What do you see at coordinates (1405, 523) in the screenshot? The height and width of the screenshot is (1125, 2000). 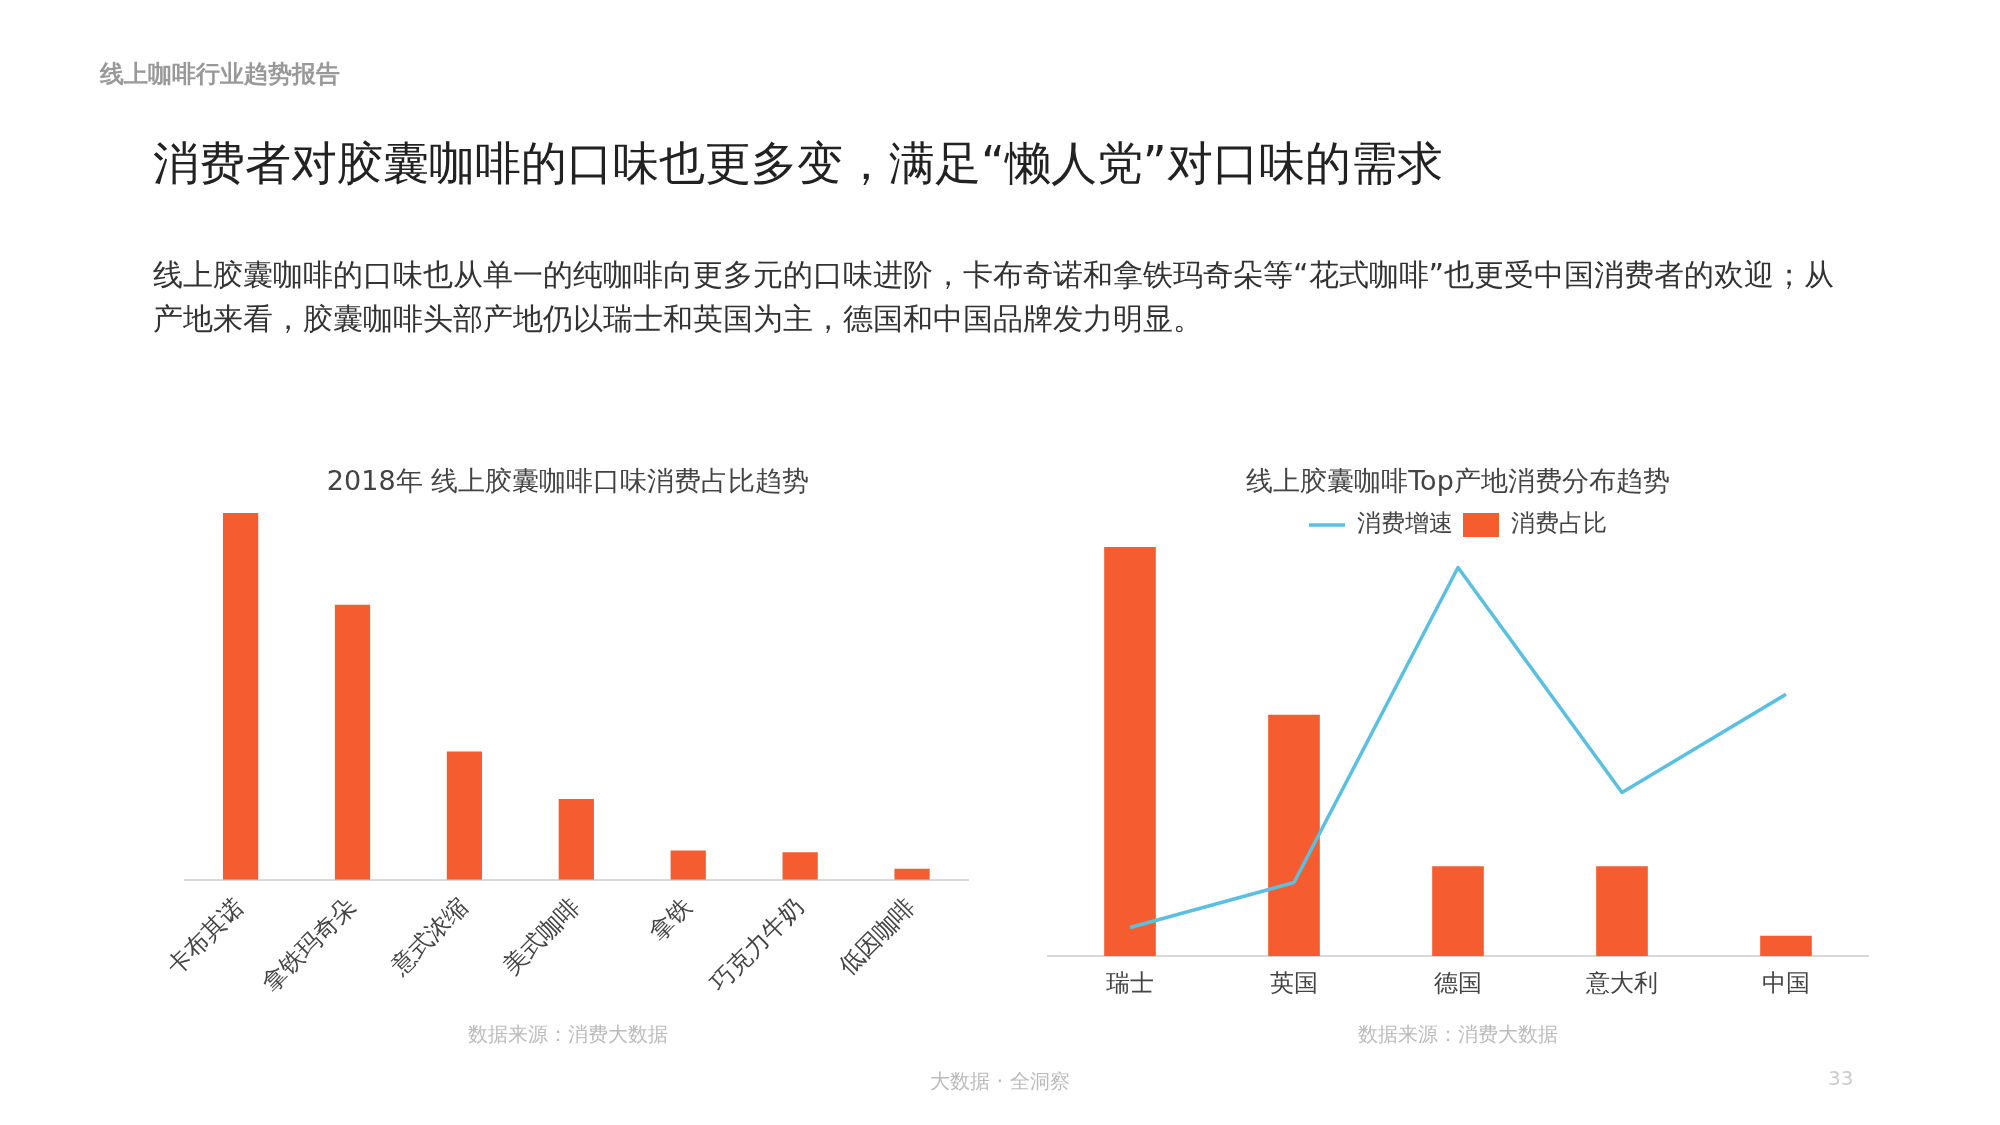 I see `legend-label: 消费增速` at bounding box center [1405, 523].